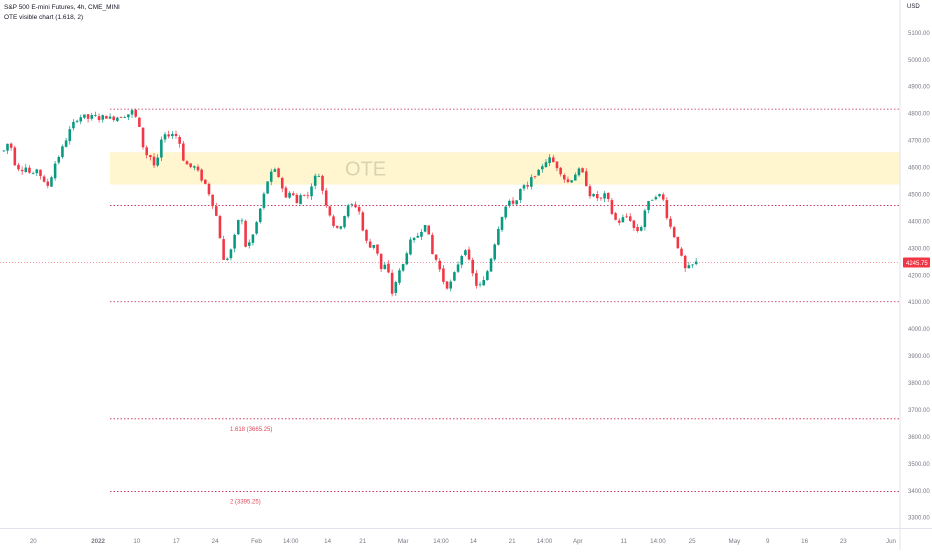 This screenshot has height=555, width=932. Describe the element at coordinates (62, 7) in the screenshot. I see `symbol-title: S&P 500 E-mini Futures, 4h, CME_MINI` at that location.